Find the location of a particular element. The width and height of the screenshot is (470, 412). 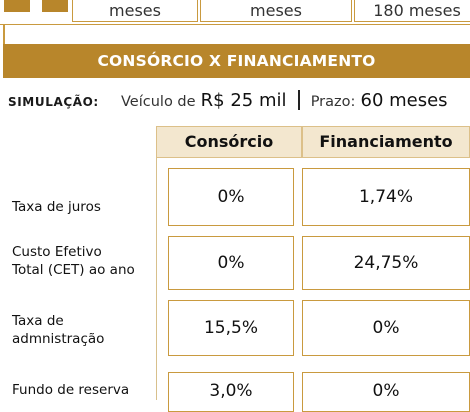

cell-consorcio-taxa-juros: 0% is located at coordinates (231, 197).